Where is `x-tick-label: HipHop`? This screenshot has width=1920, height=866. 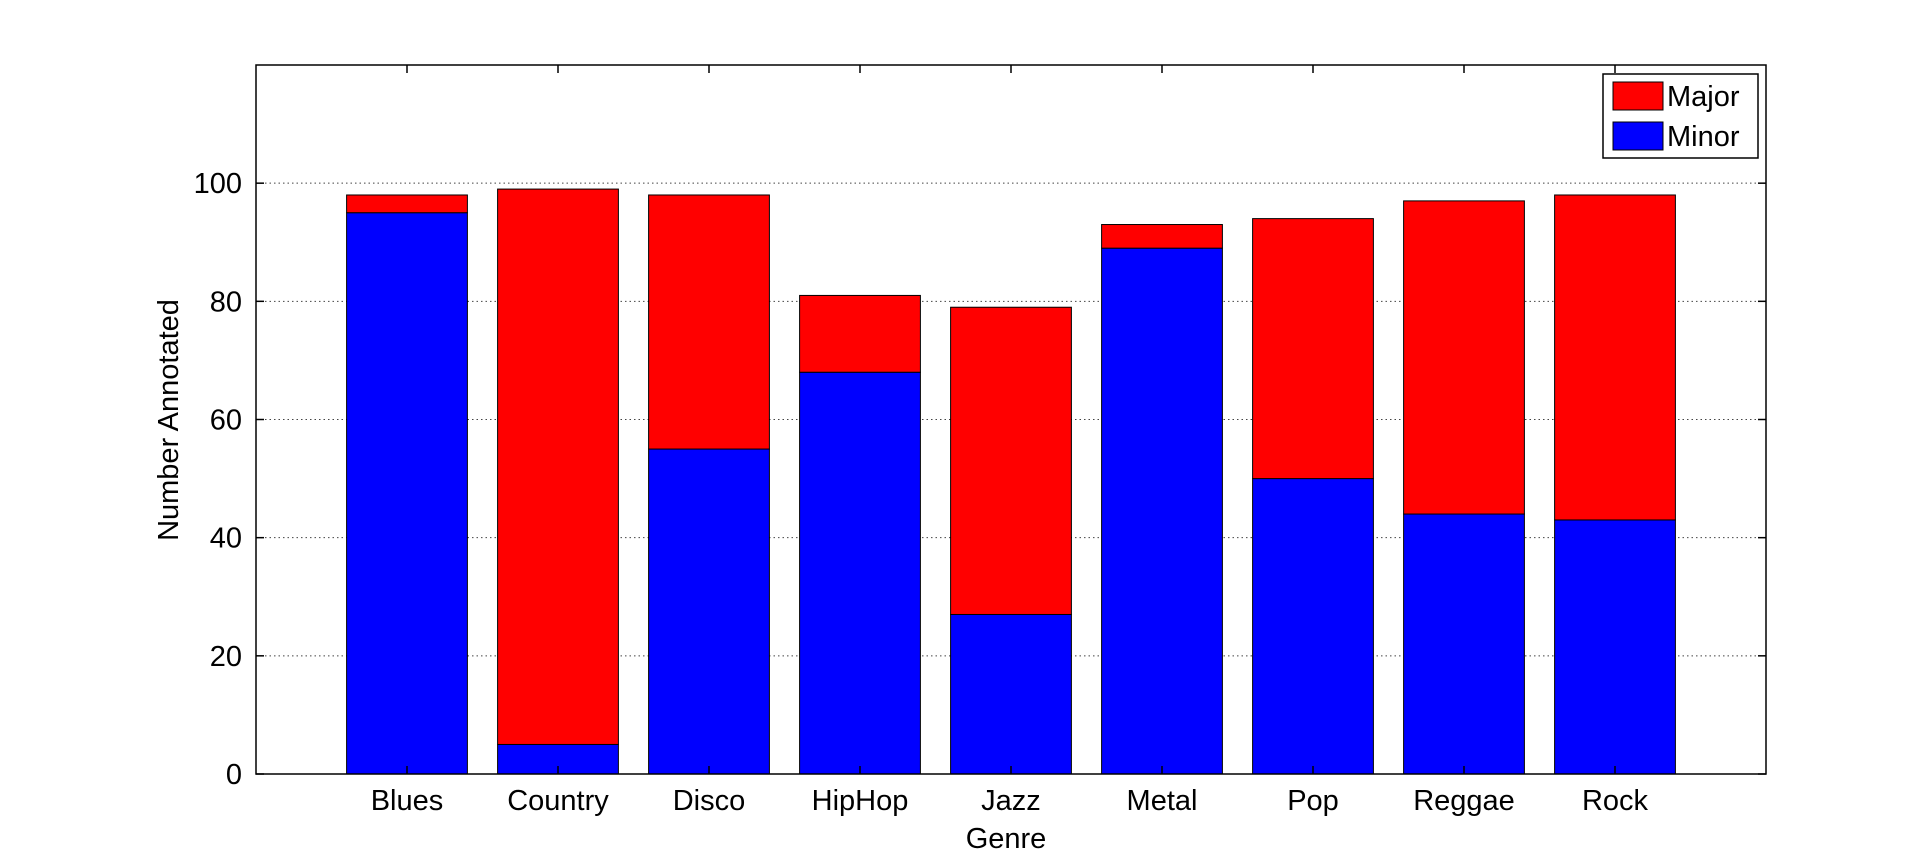 x-tick-label: HipHop is located at coordinates (860, 801).